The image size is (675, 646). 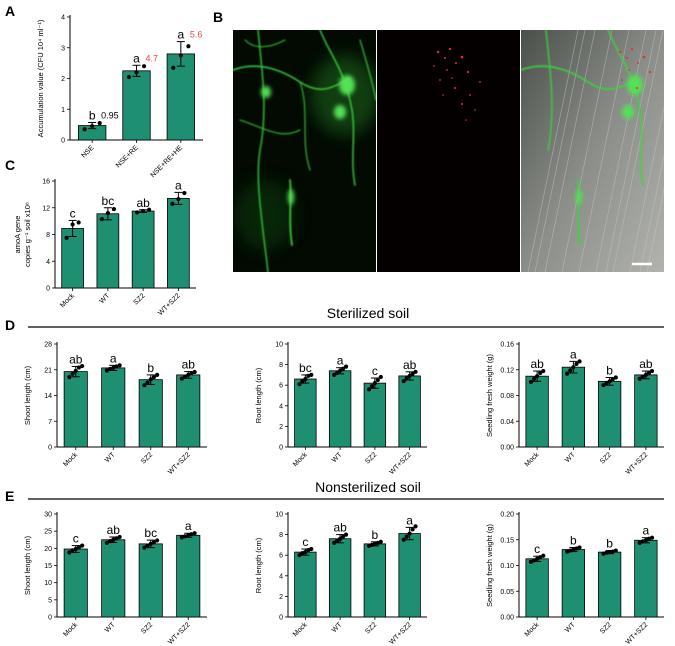 What do you see at coordinates (507, 396) in the screenshot?
I see `y-tick-label-d3-2: 0.08` at bounding box center [507, 396].